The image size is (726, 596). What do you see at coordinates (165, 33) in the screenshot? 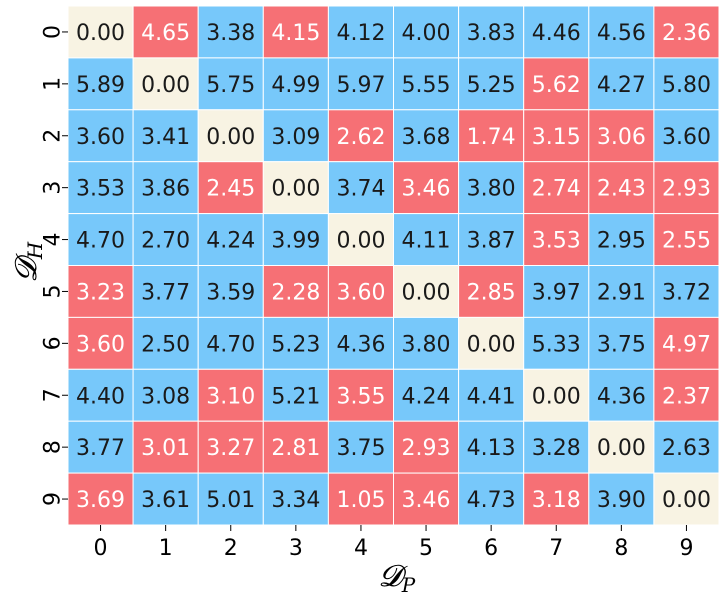
I see `cell-value-label: 4.65` at bounding box center [165, 33].